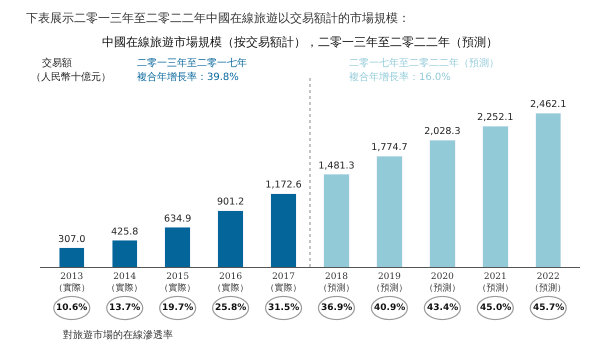 The image size is (600, 350). Describe the element at coordinates (548, 104) in the screenshot. I see `data-label: 2,462.1` at that location.